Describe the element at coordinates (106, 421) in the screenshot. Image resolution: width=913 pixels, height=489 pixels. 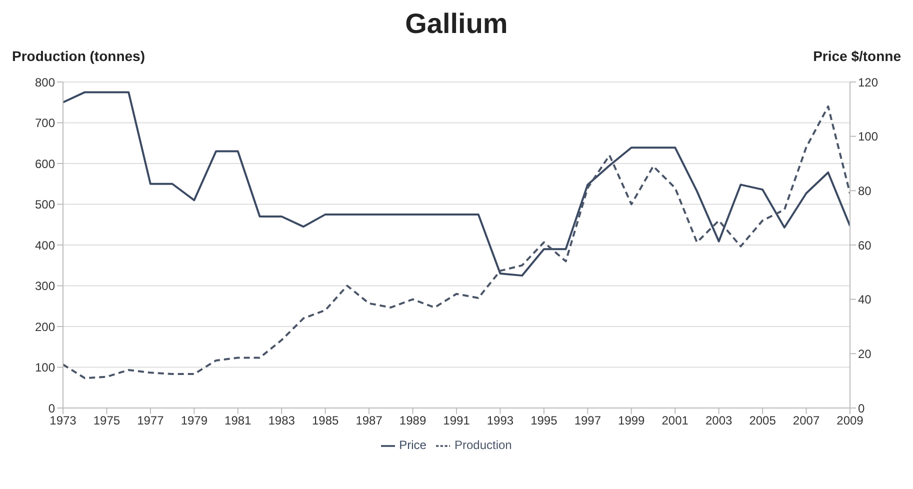
I see `x-tick-label: 1975` at that location.